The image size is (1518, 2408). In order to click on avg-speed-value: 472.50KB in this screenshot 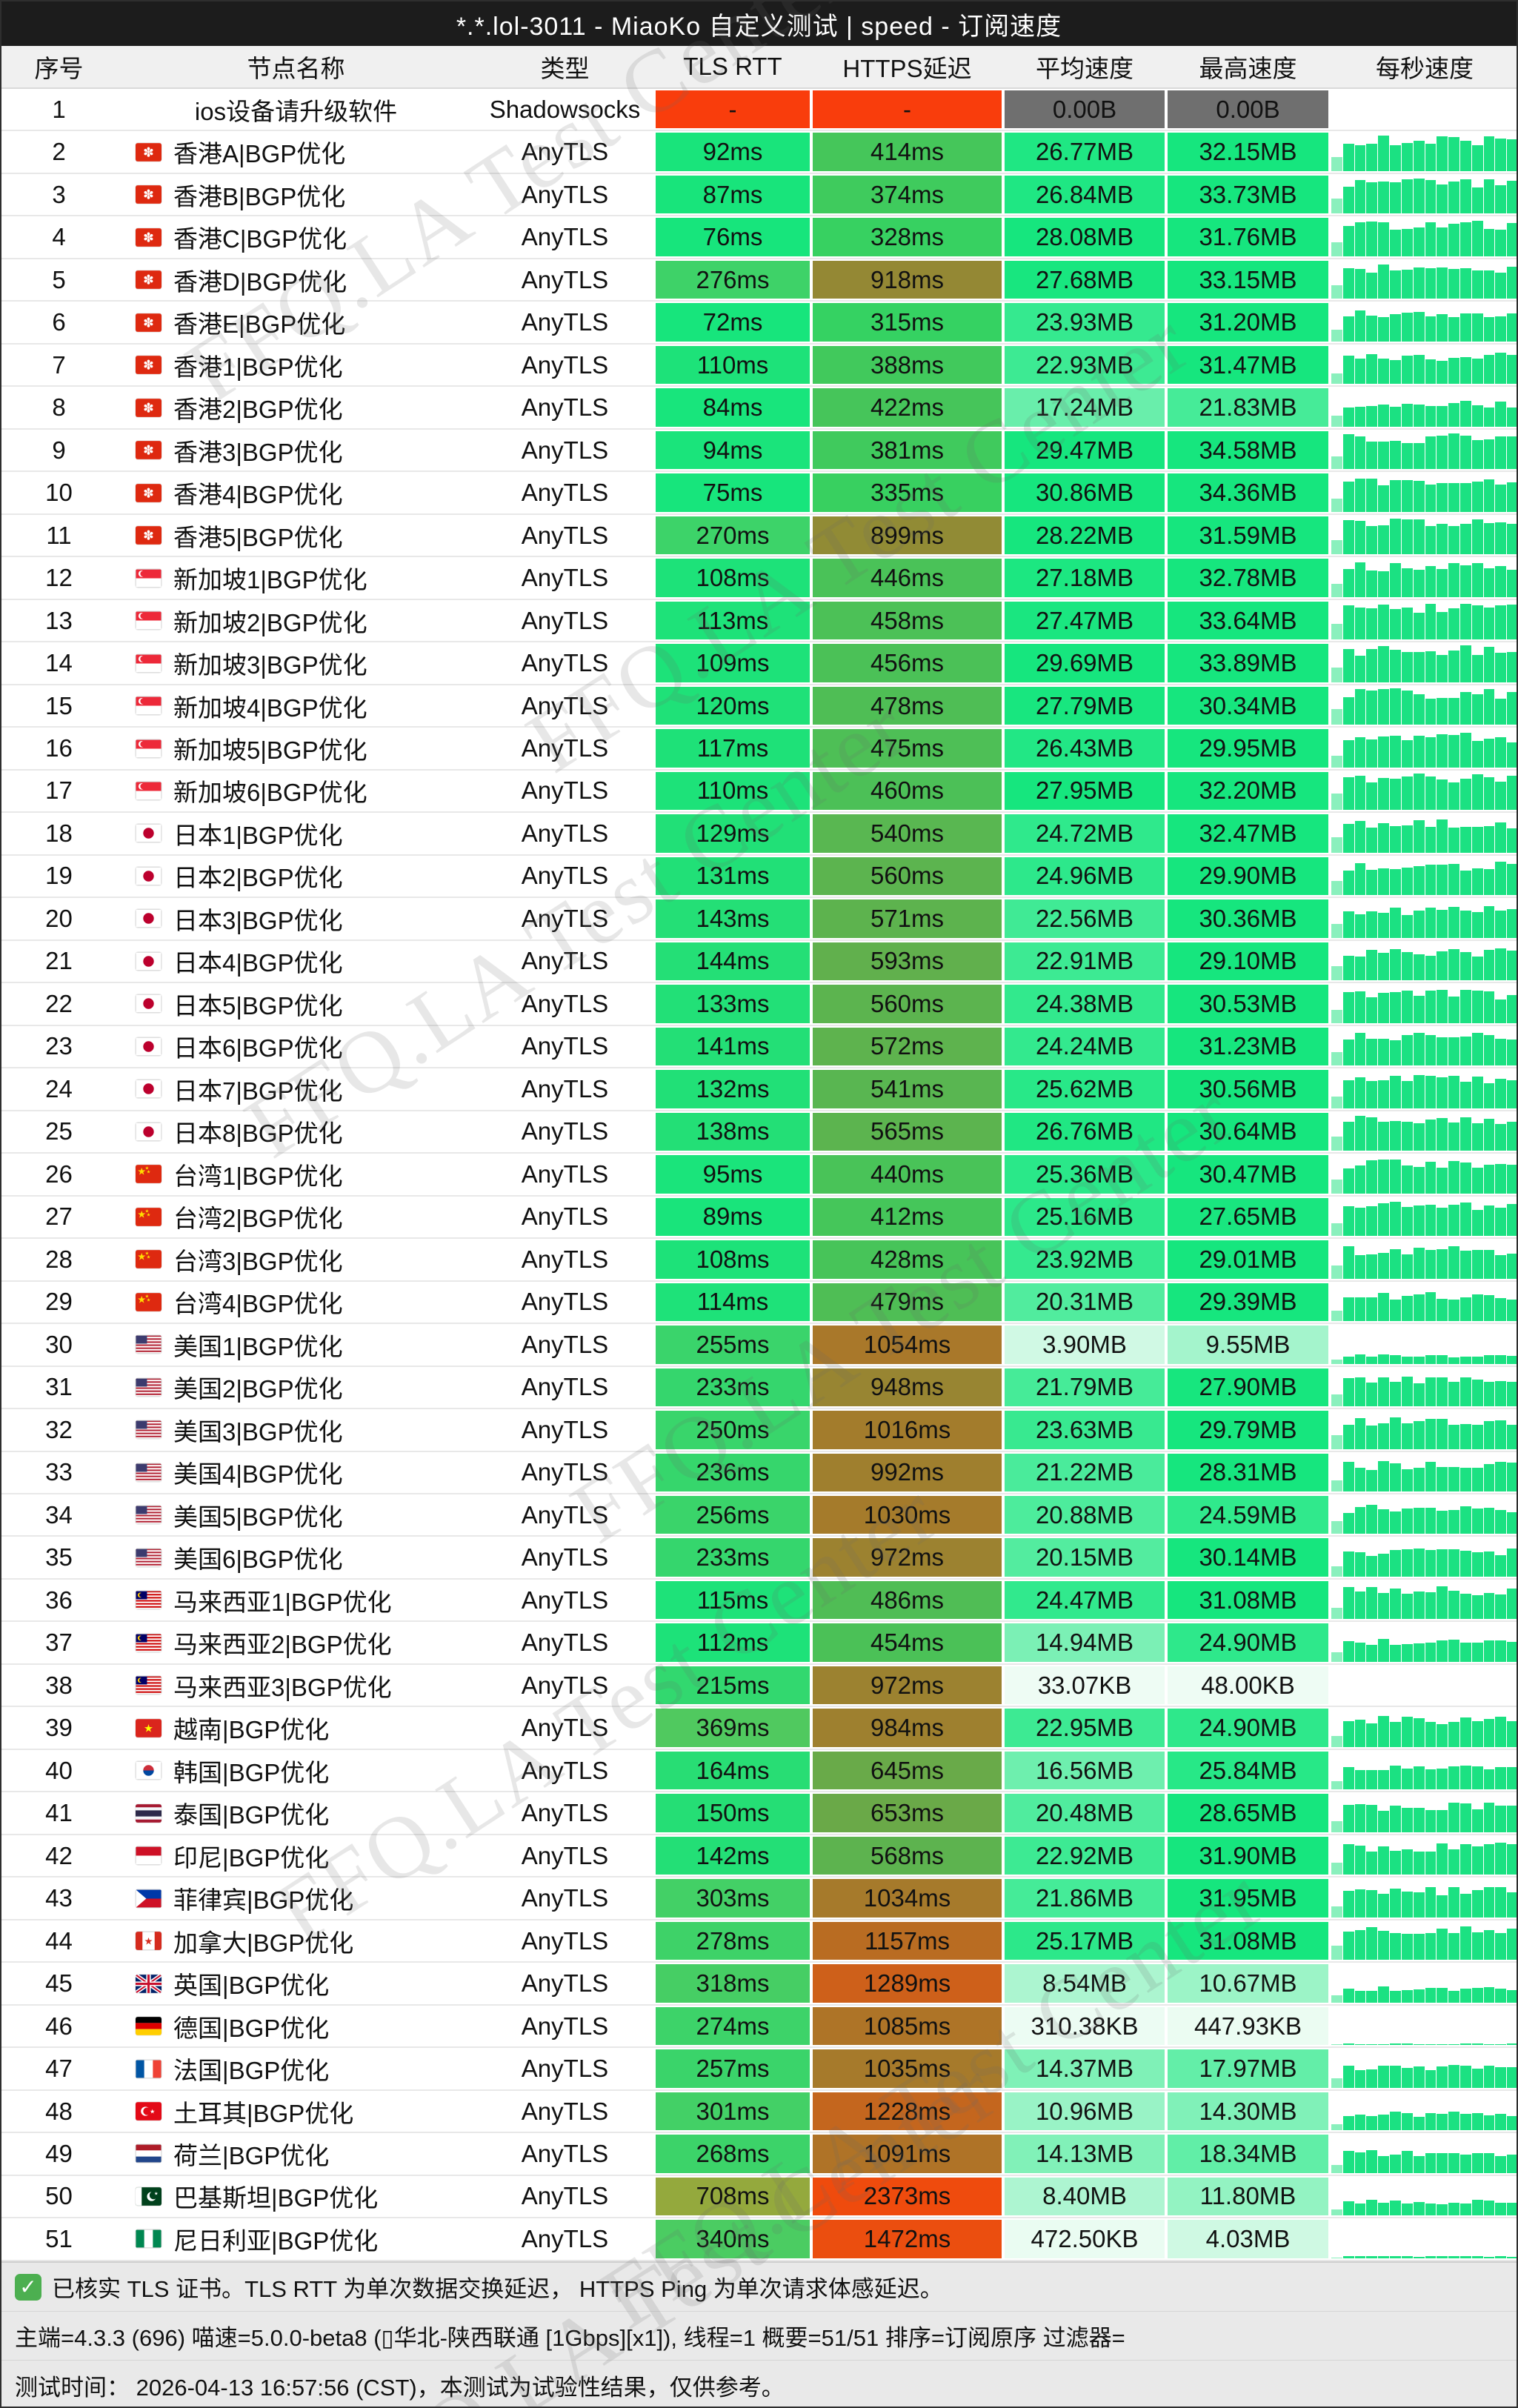, I will do `click(1085, 2239)`.